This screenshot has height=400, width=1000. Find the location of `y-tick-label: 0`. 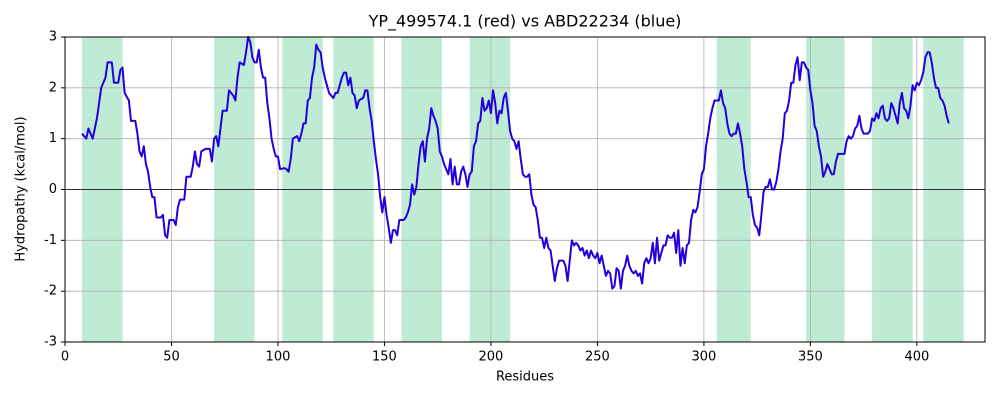

y-tick-label: 0 is located at coordinates (53, 189).